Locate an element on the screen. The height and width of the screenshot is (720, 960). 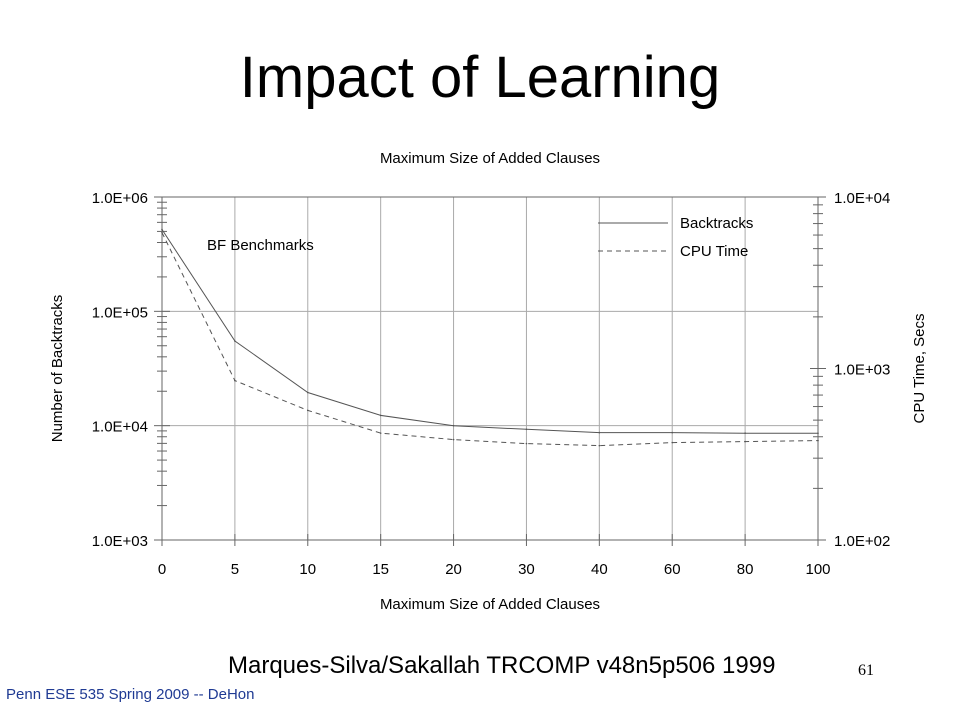
y2-tick-label: 1.0E+03 is located at coordinates (862, 370).